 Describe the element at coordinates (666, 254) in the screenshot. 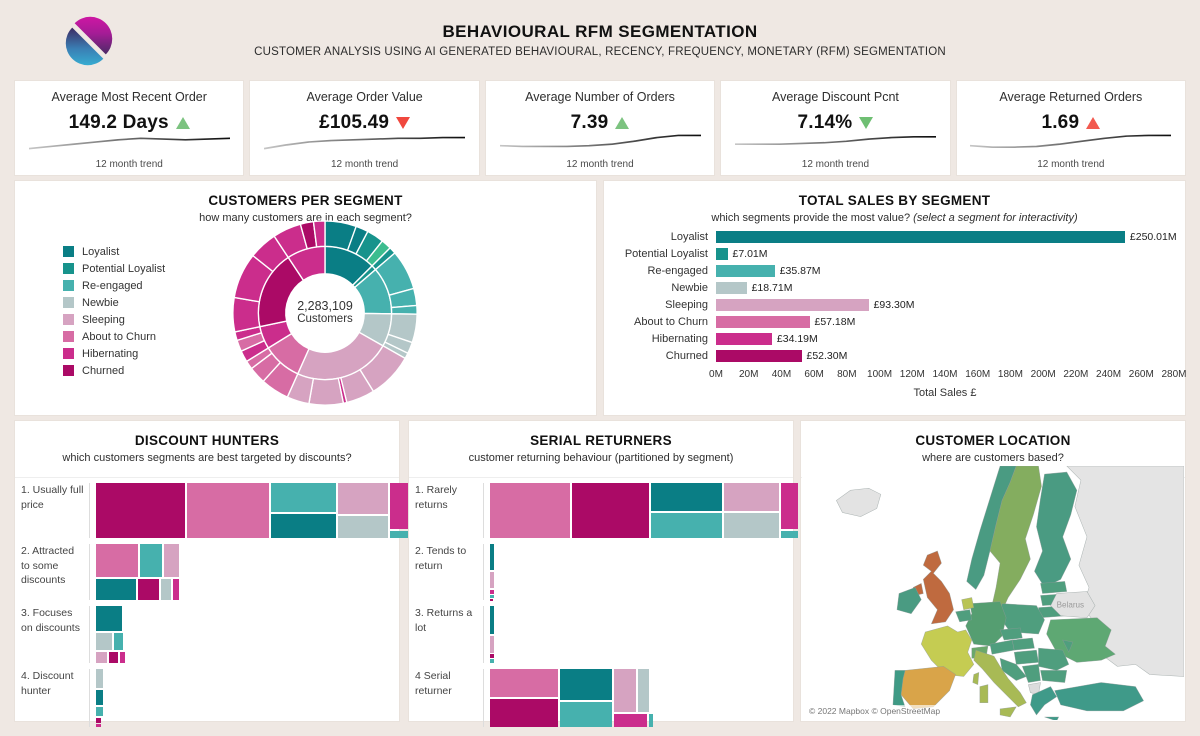

I see `bar-category-label: Potential Loyalist` at that location.